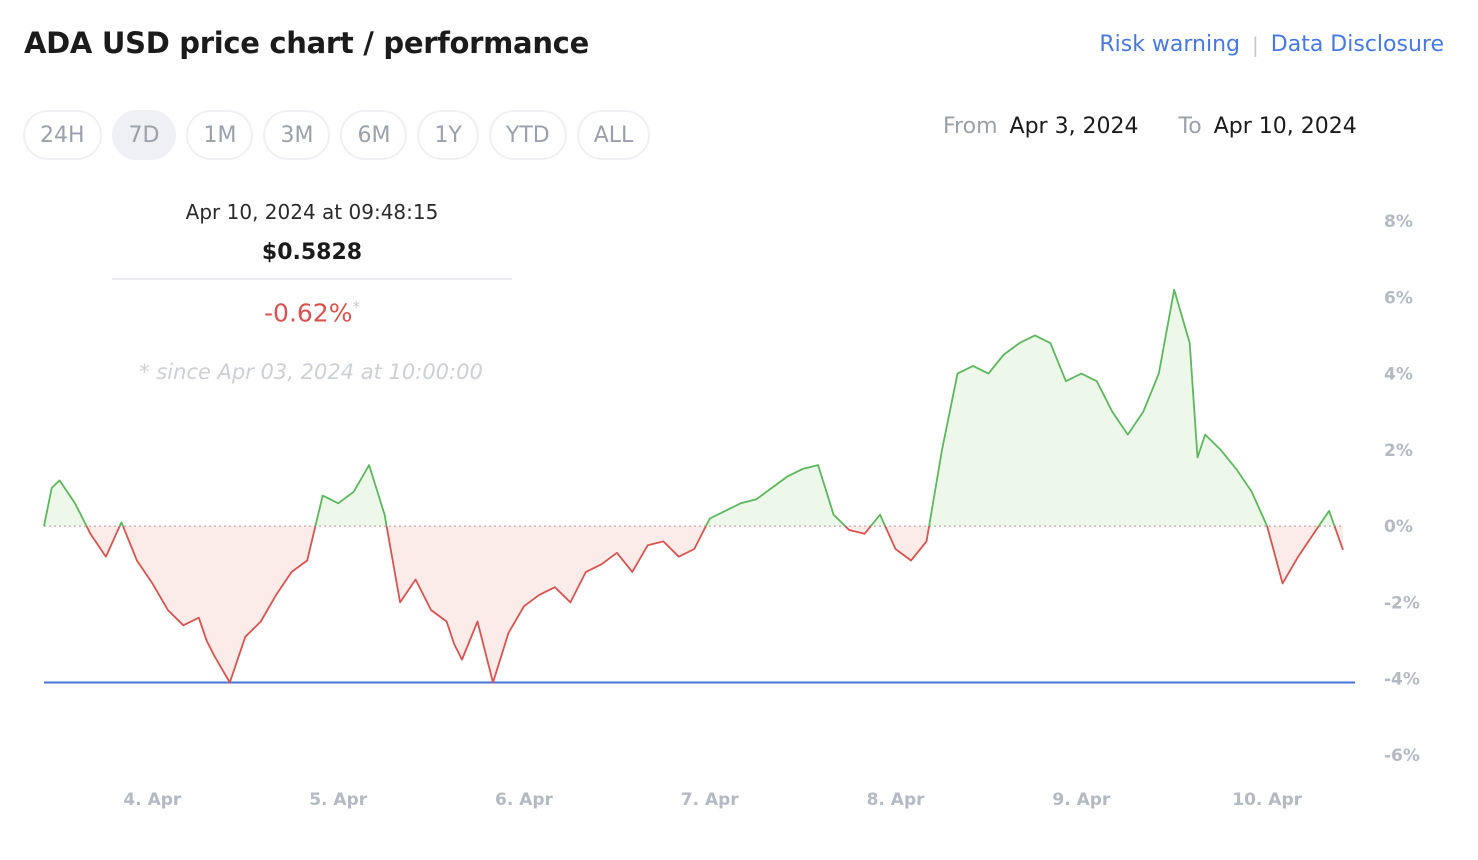  Describe the element at coordinates (524, 800) in the screenshot. I see `x-tick-label-2: 6. Apr` at that location.